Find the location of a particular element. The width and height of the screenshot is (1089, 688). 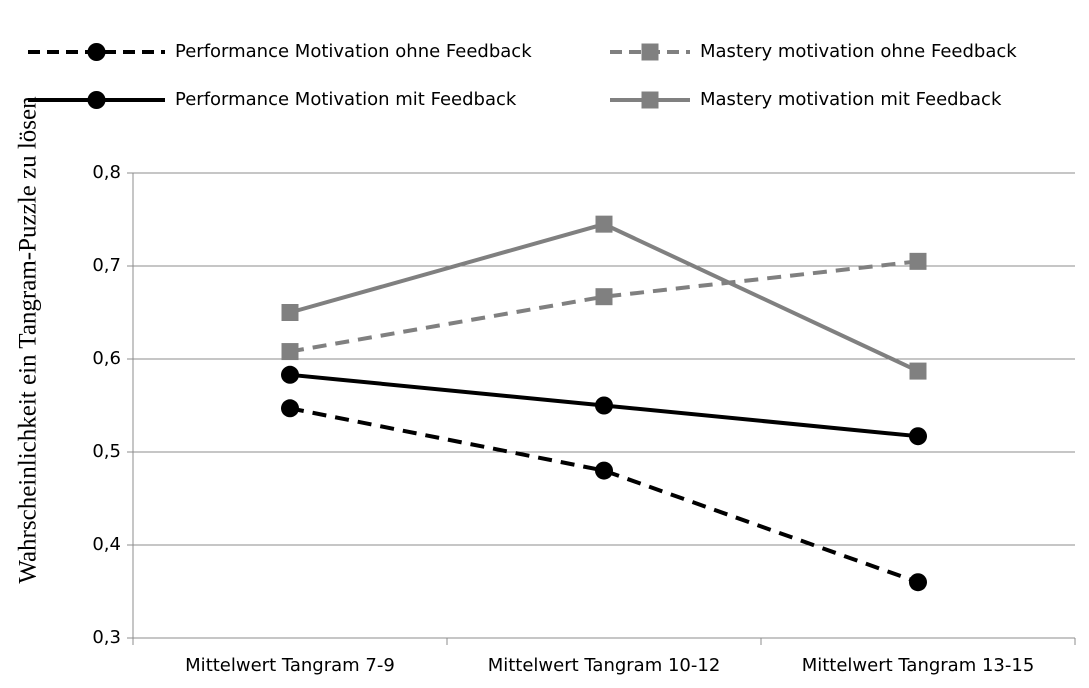

x-tick-label: Mittelwert Tangram 13-15 is located at coordinates (918, 665).